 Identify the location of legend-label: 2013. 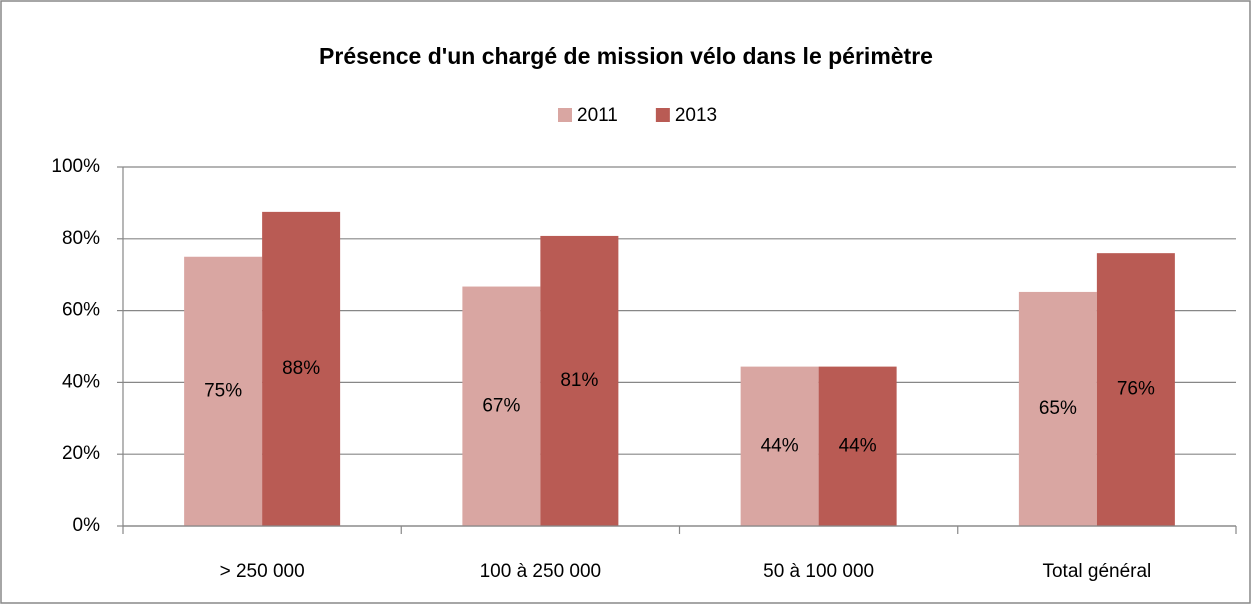
(696, 115).